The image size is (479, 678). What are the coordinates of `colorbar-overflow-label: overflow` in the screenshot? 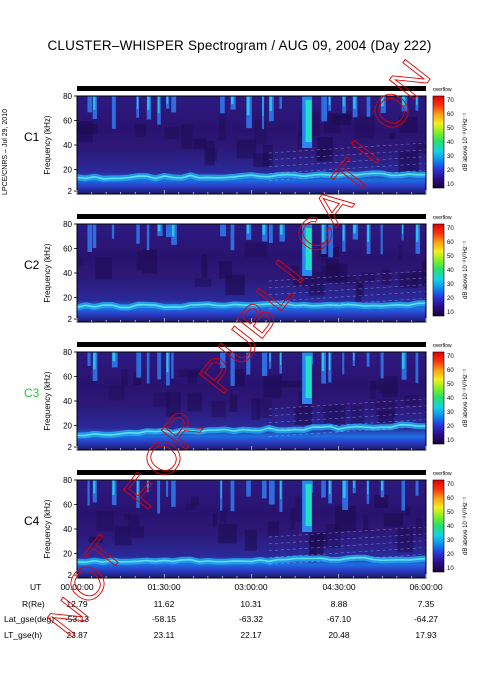 It's located at (442, 474).